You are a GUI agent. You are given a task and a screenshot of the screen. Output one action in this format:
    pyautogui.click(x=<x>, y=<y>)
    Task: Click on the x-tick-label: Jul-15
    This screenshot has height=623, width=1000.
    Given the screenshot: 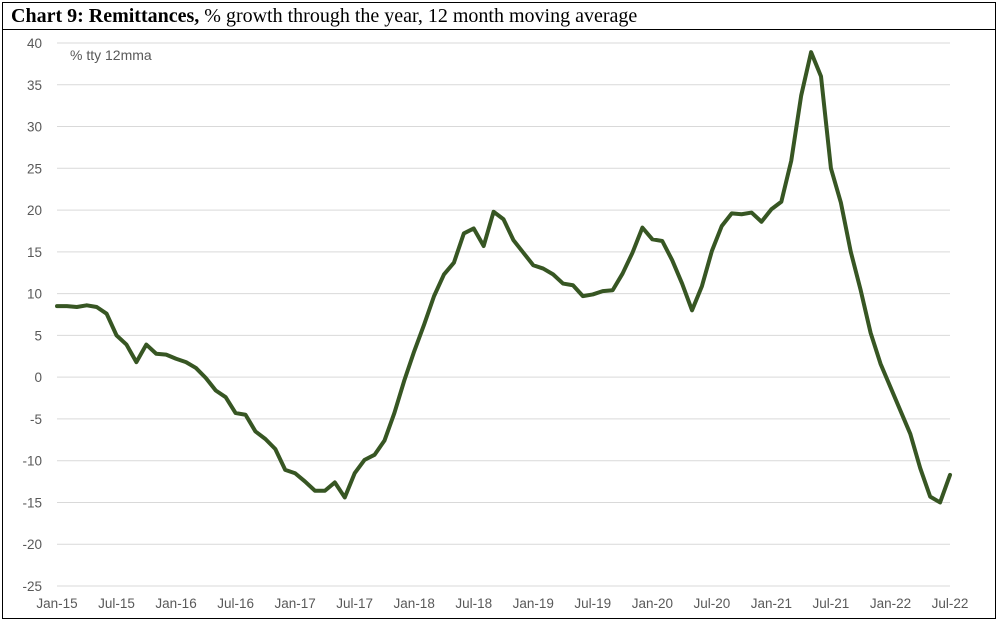 What is the action you would take?
    pyautogui.click(x=116, y=603)
    